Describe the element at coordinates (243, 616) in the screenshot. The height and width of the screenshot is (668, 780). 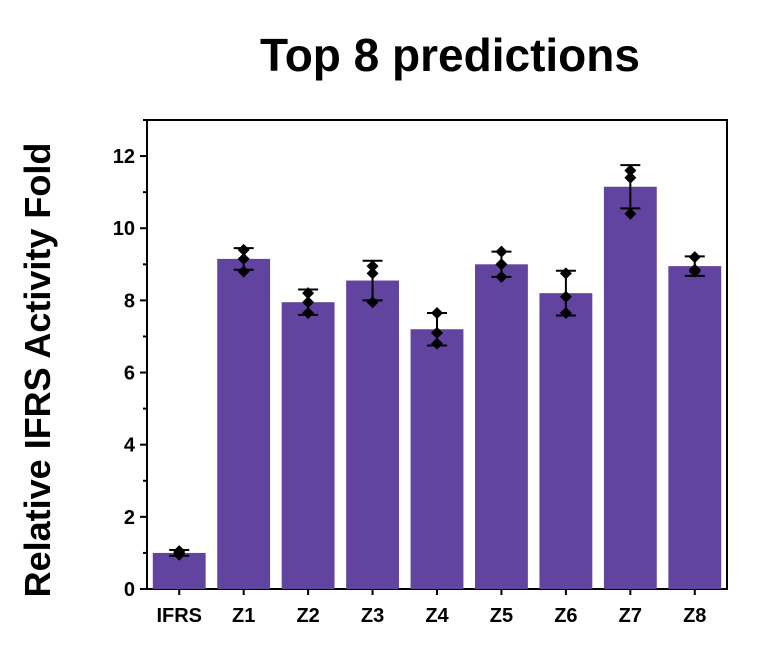
I see `x-tick-label: Z1` at that location.